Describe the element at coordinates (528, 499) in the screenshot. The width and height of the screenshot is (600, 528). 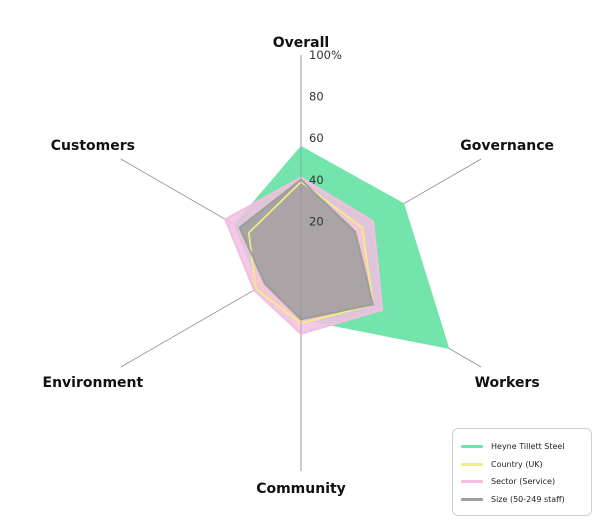
I see `legend-label: Size (50-249 staff)` at that location.